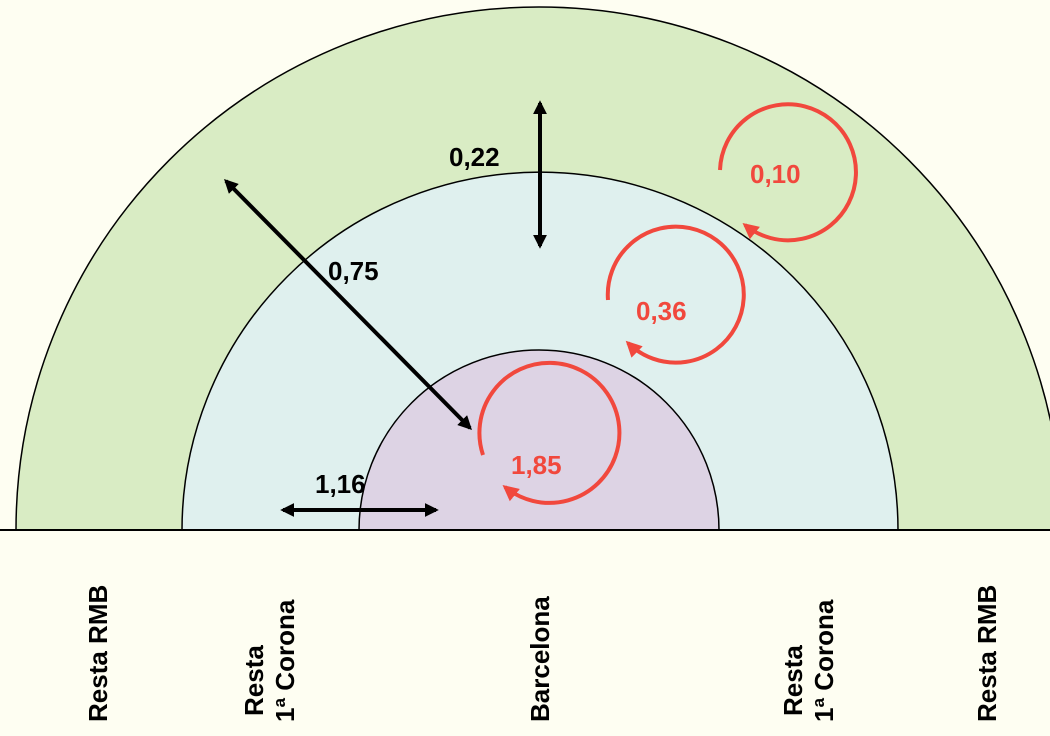 Image resolution: width=1050 pixels, height=736 pixels. Describe the element at coordinates (353, 271) in the screenshot. I see `flow-label-0-75: 0,75` at that location.